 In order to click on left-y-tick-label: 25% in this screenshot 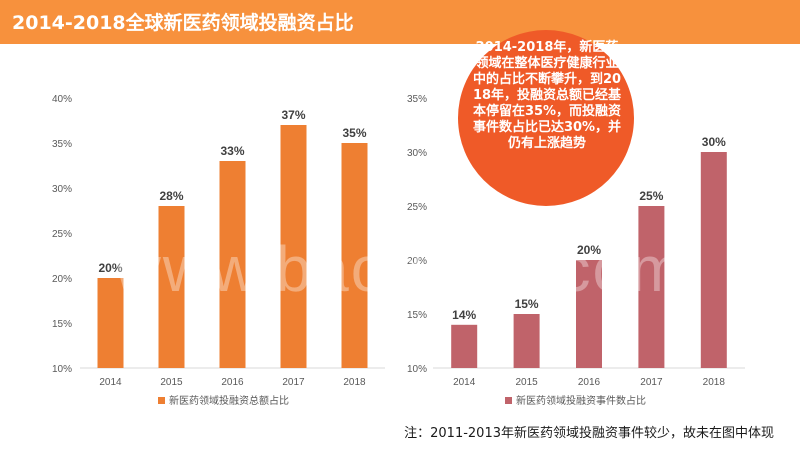, I will do `click(62, 234)`.